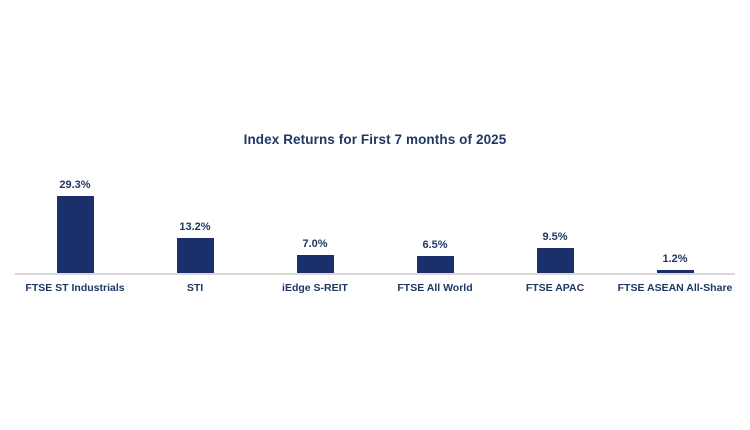  What do you see at coordinates (555, 288) in the screenshot?
I see `category-label: FTSE APAC` at bounding box center [555, 288].